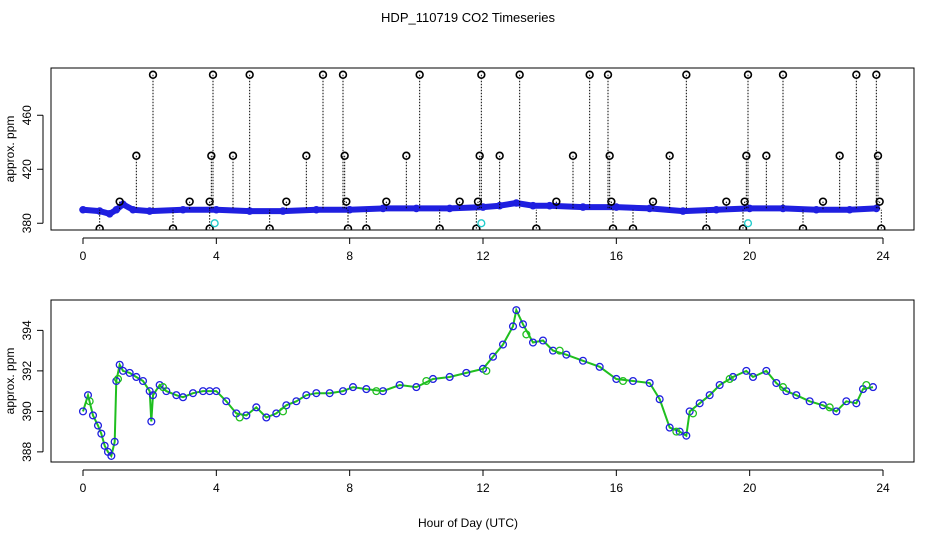 Image resolution: width=936 pixels, height=540 pixels. I want to click on x-tick-label: 12, so click(483, 488).